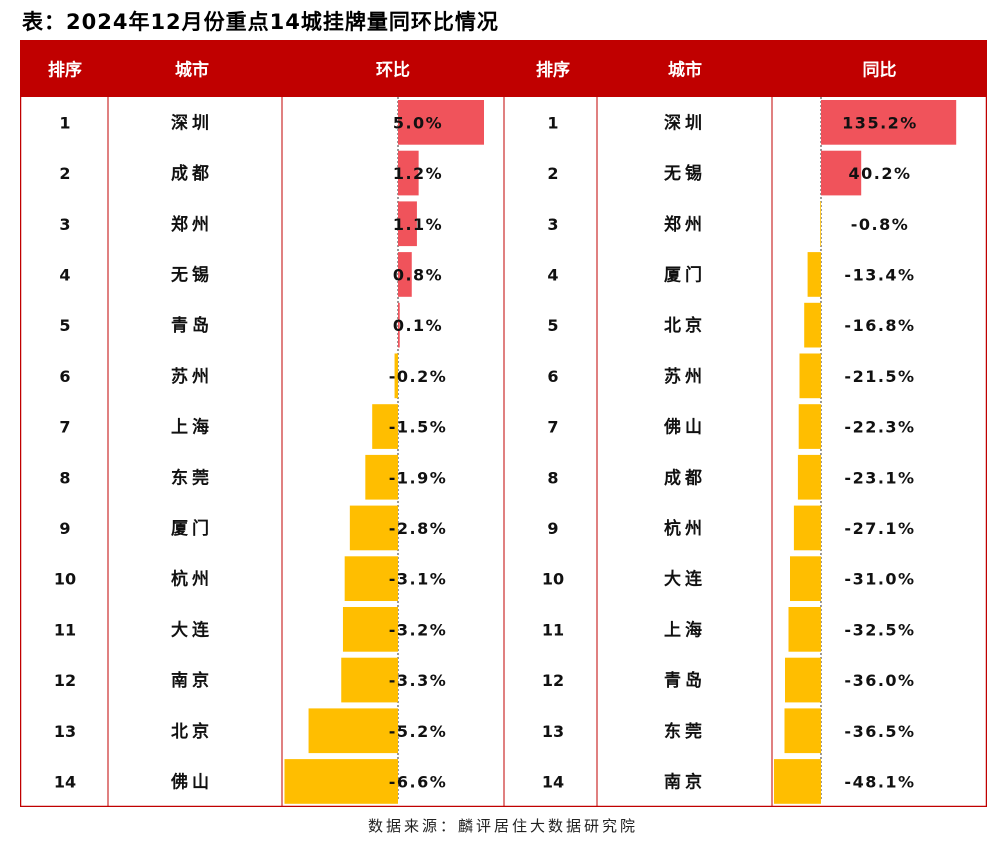 The width and height of the screenshot is (1006, 846). Describe the element at coordinates (879, 376) in the screenshot. I see `data-label: -21.5%` at that location.